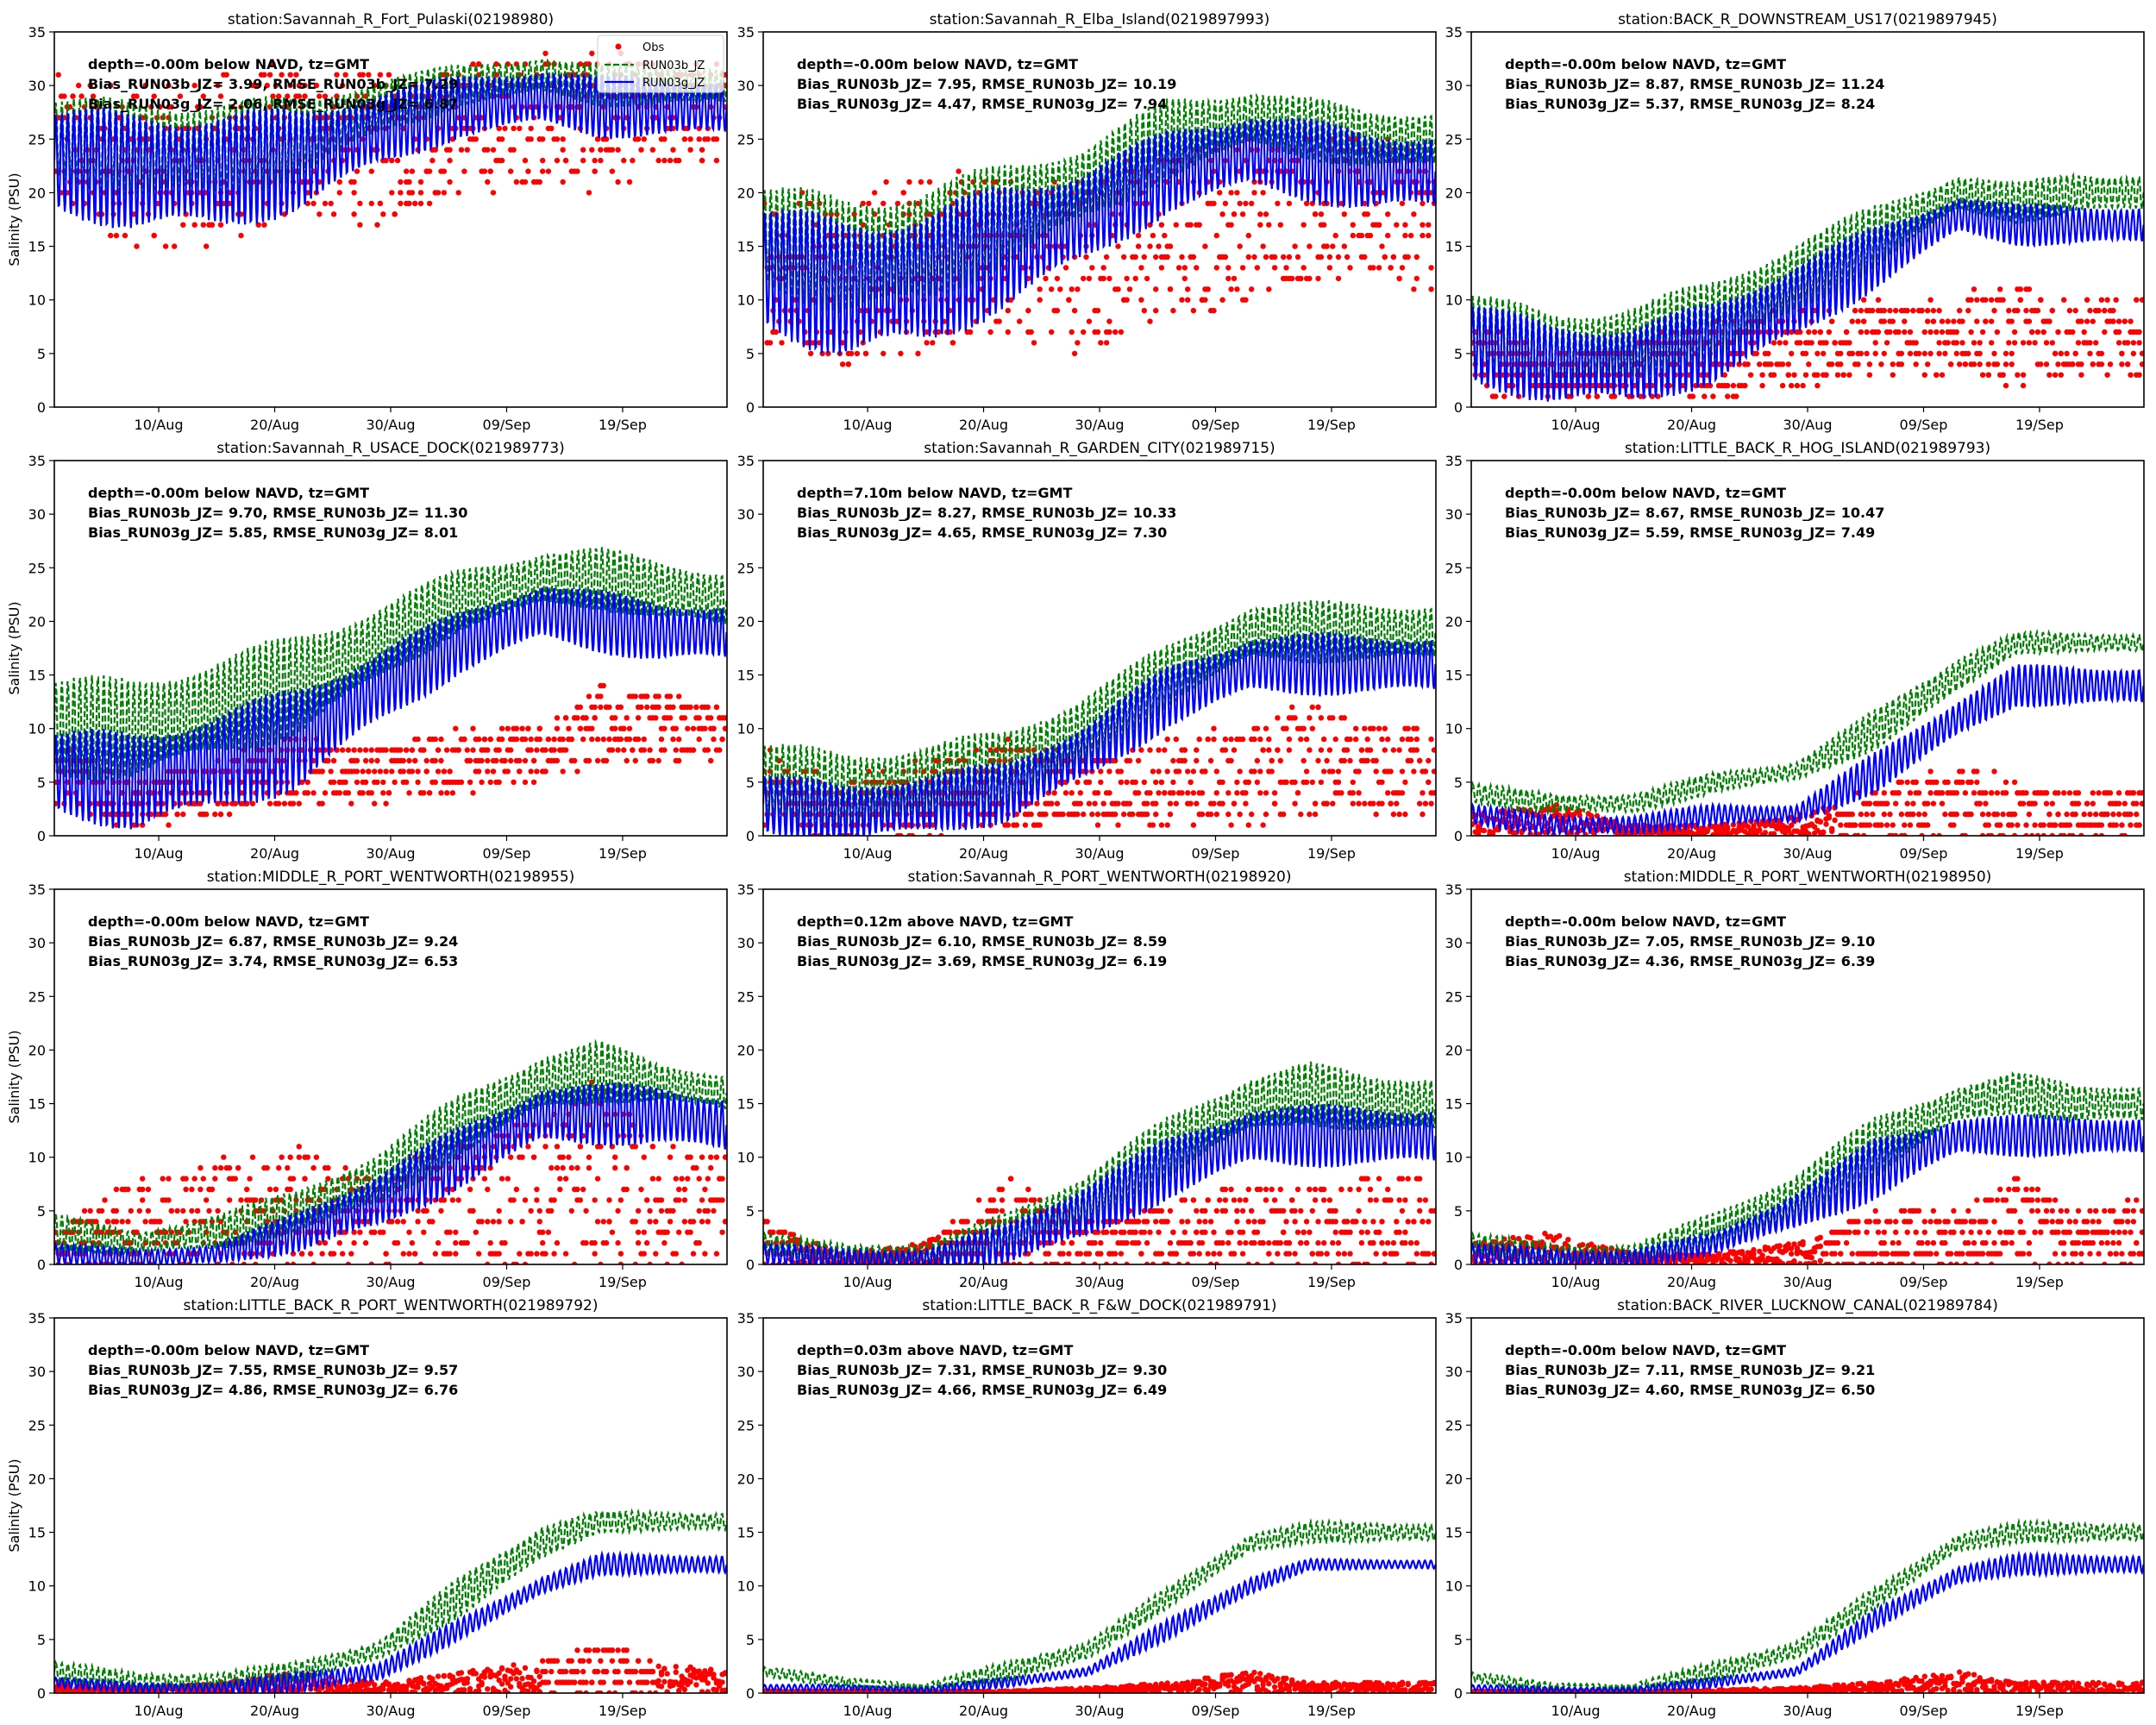 The height and width of the screenshot is (1725, 2156). Describe the element at coordinates (660, 64) in the screenshot. I see `legend-box` at that location.